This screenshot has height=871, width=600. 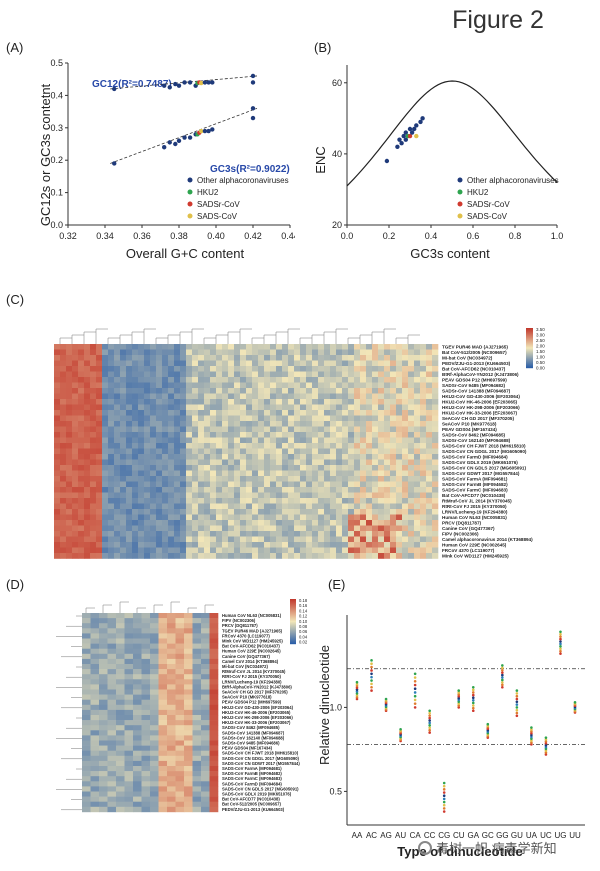 What do you see at coordinates (529, 345) in the screenshot?
I see `c-scale-bar` at bounding box center [529, 345].